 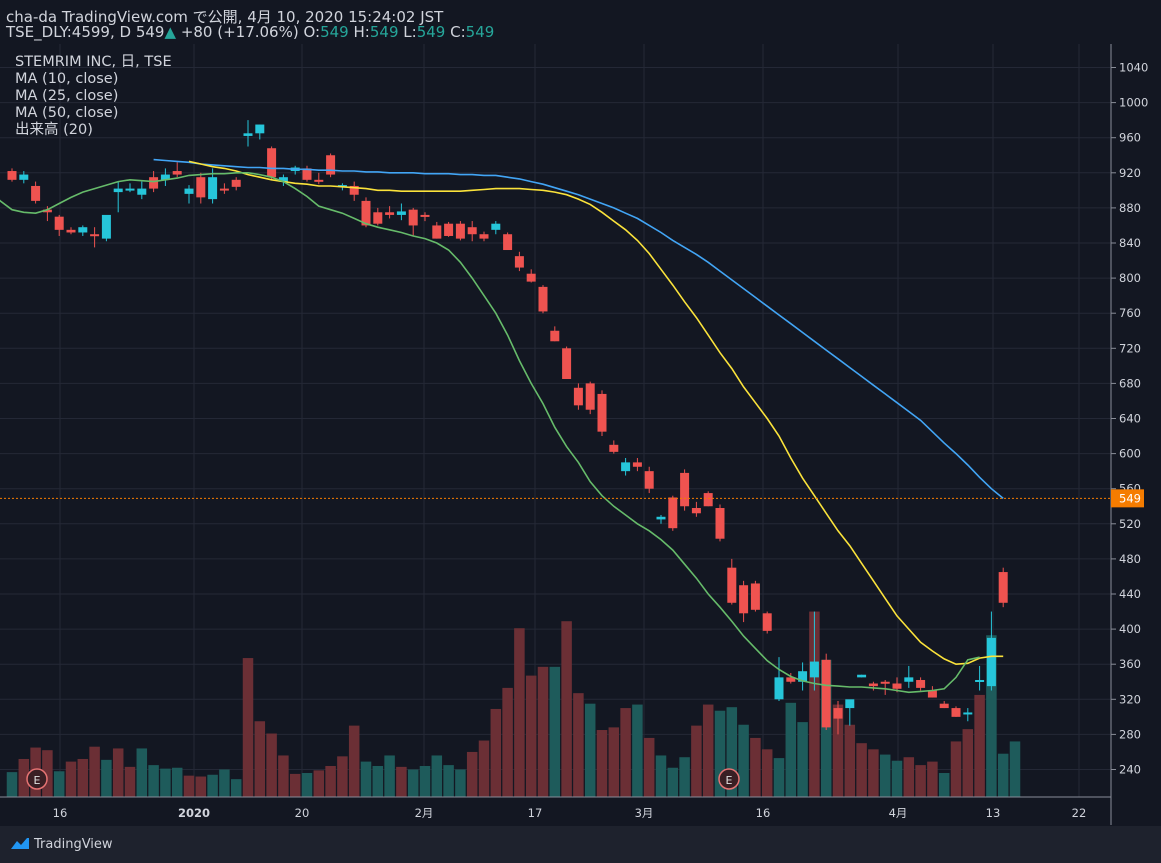 I want to click on high-value: 549, so click(x=384, y=32).